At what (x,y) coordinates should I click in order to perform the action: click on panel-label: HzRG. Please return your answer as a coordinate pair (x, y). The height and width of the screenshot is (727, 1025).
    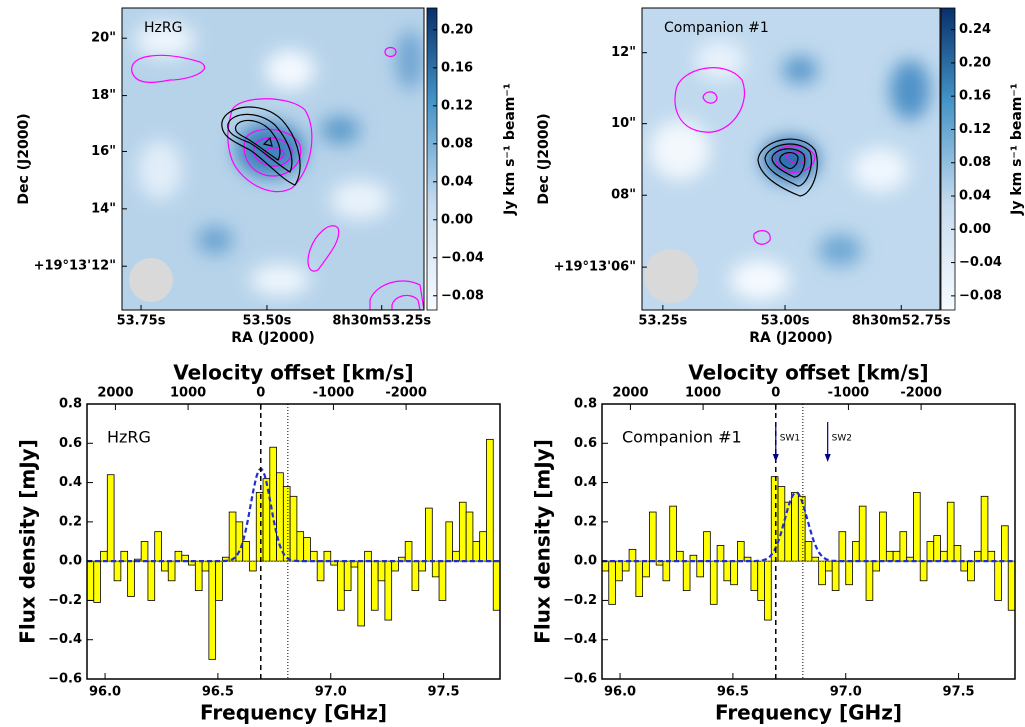
    Looking at the image, I should click on (163, 28).